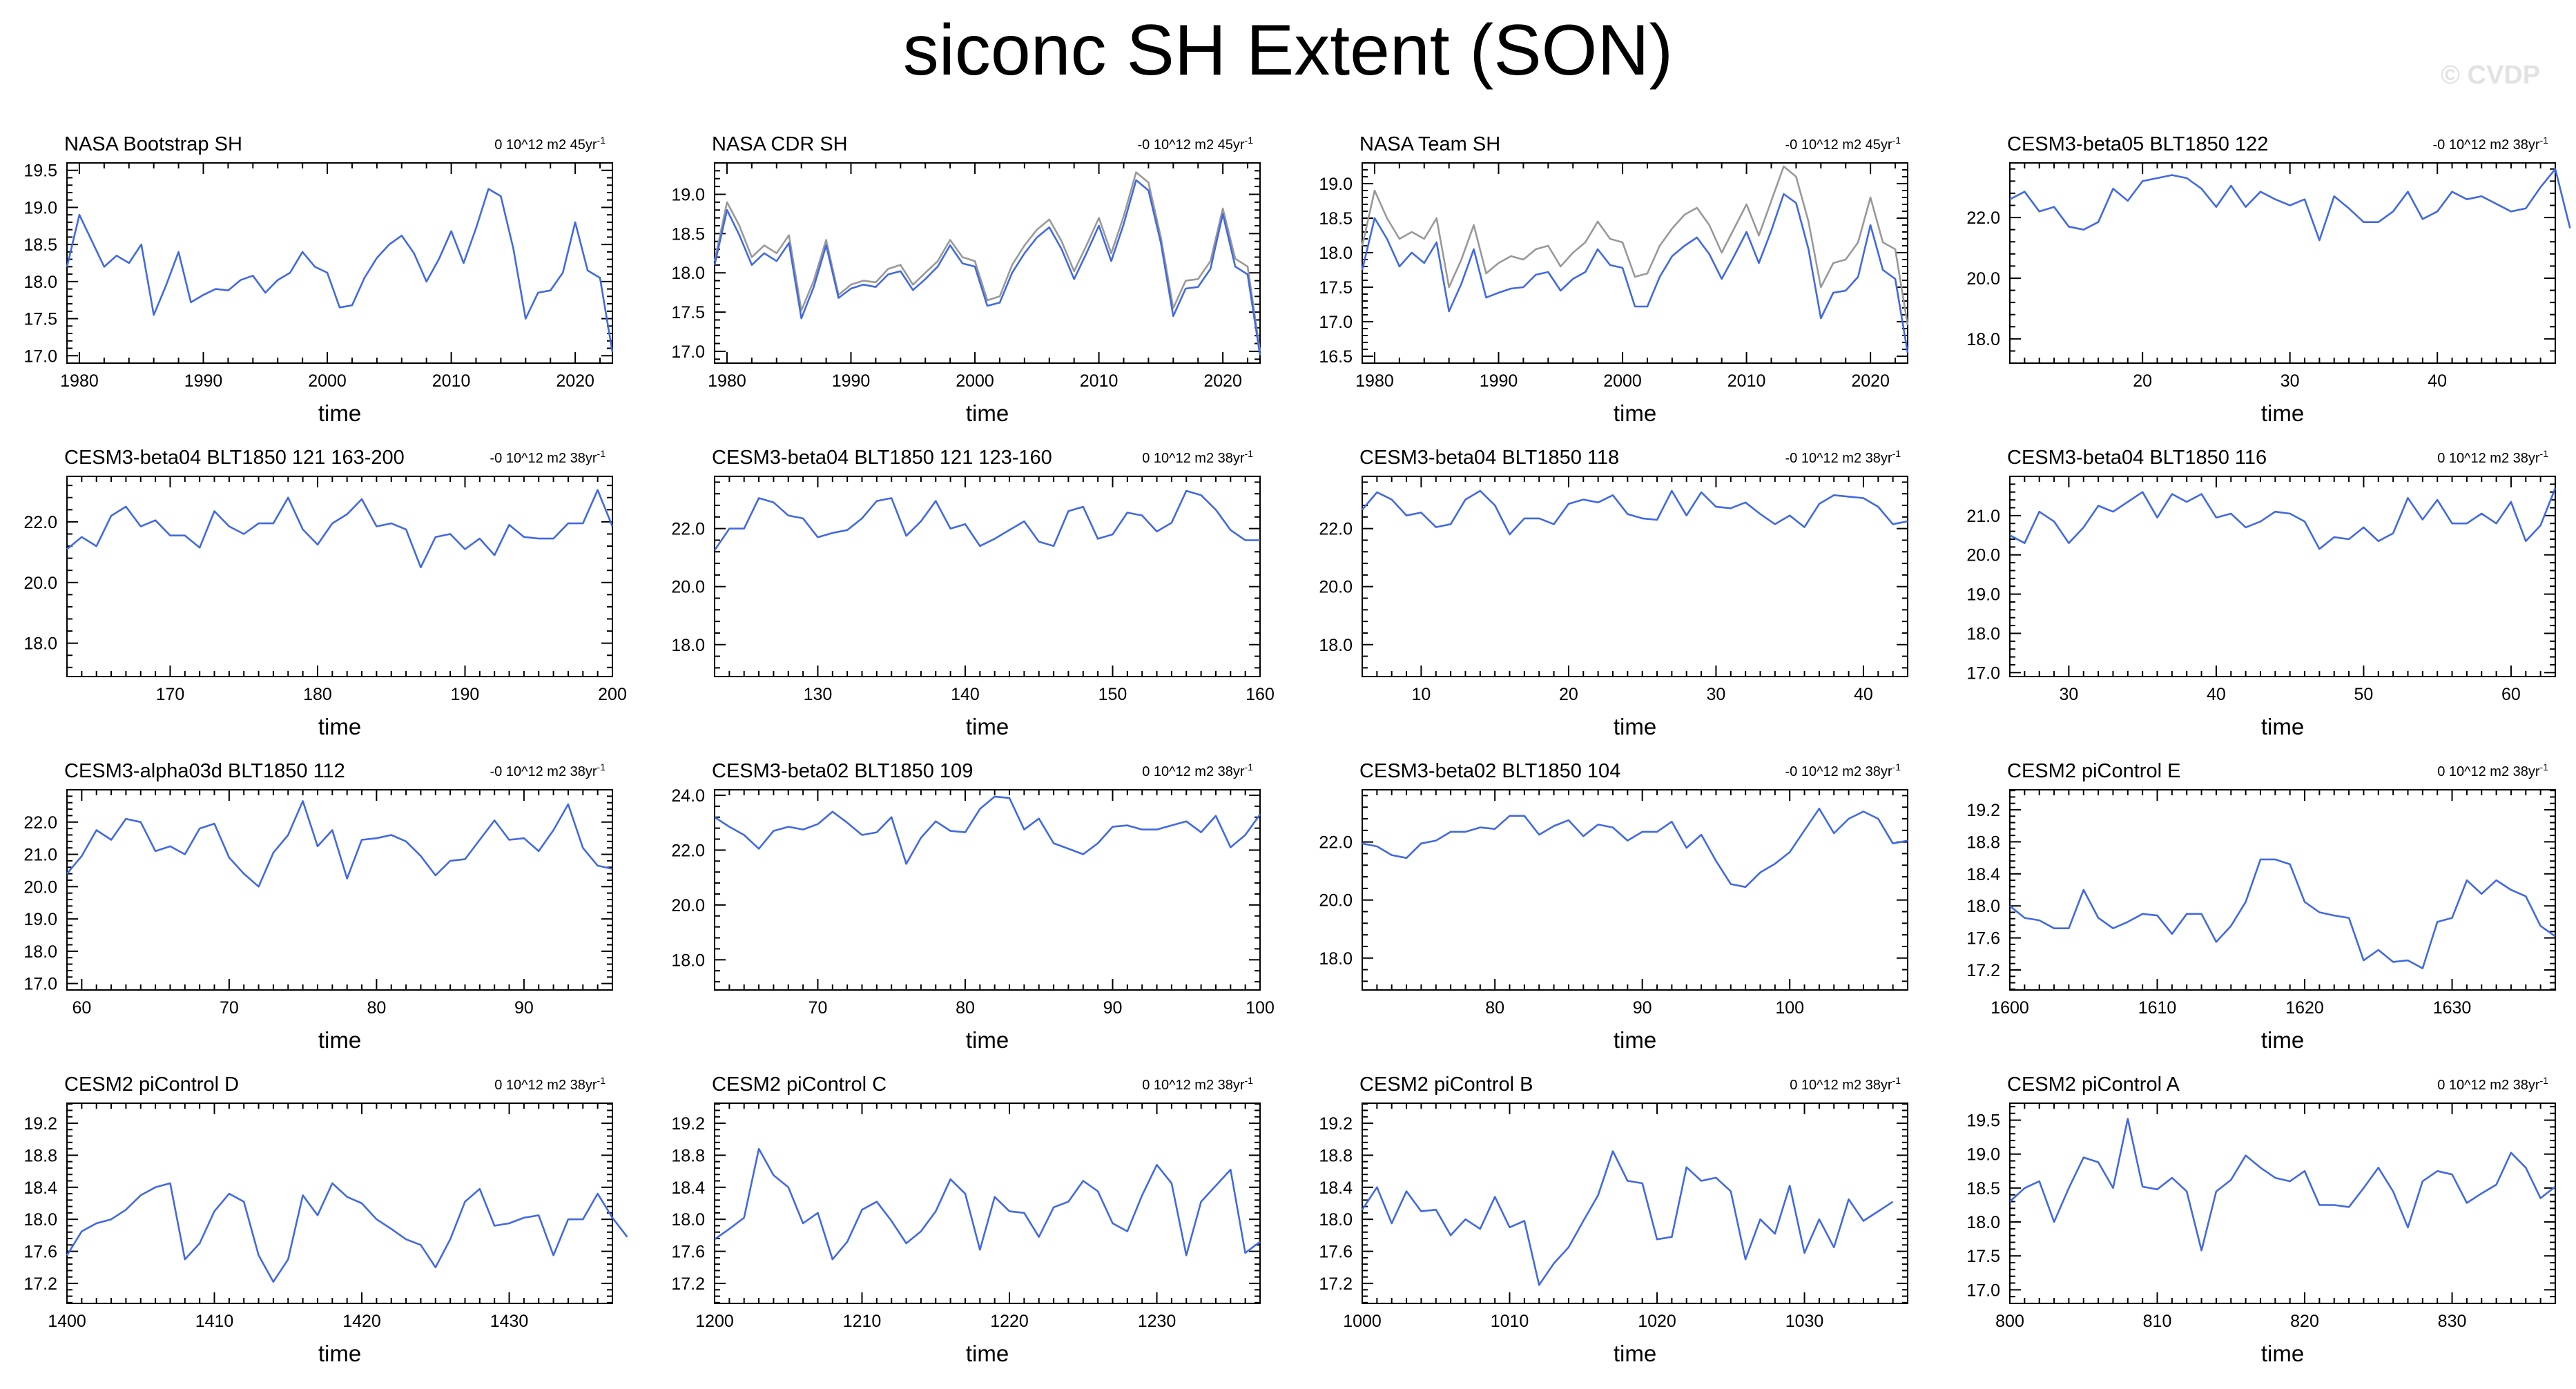 Image resolution: width=2576 pixels, height=1389 pixels. What do you see at coordinates (40, 1284) in the screenshot?
I see `y-tick-label: 17.2` at bounding box center [40, 1284].